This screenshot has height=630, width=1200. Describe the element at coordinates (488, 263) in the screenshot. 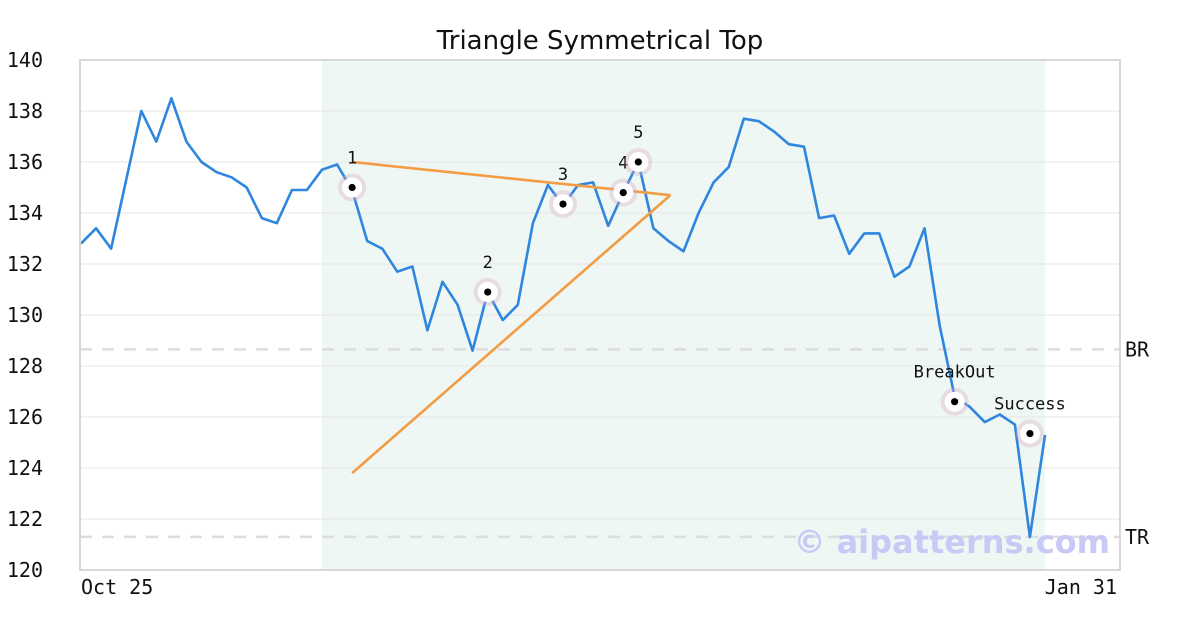

I see `point-label: 2` at that location.